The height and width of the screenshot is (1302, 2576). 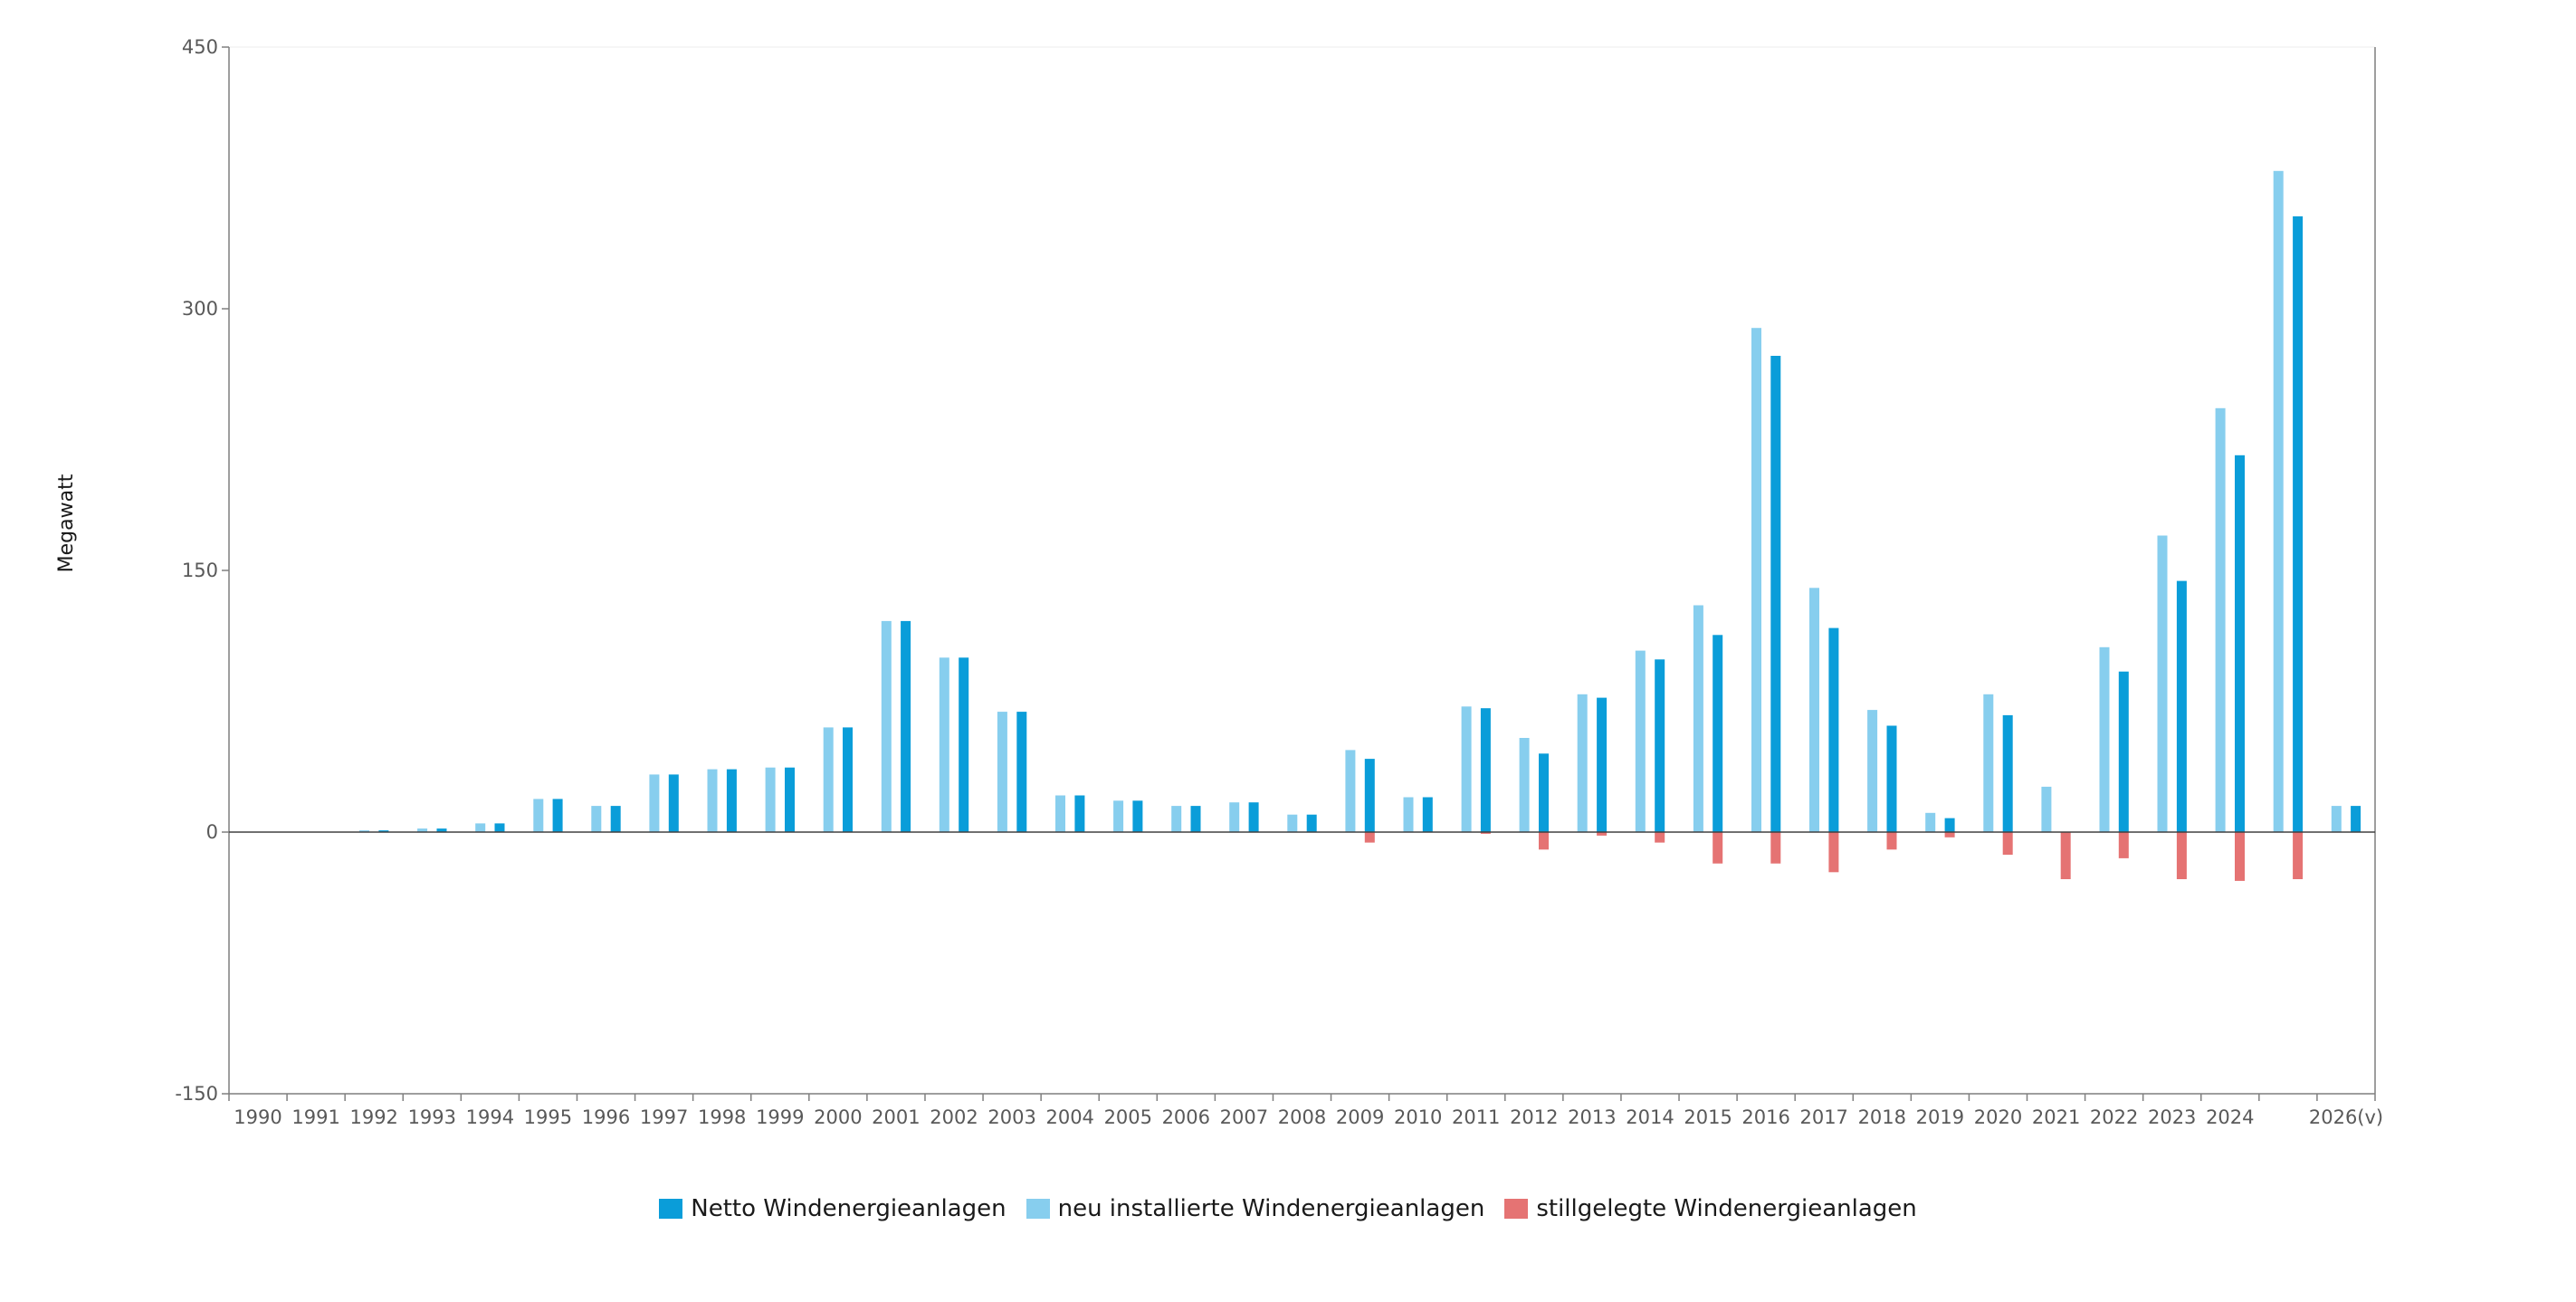 What do you see at coordinates (548, 1117) in the screenshot?
I see `x-tick-label: 1995` at bounding box center [548, 1117].